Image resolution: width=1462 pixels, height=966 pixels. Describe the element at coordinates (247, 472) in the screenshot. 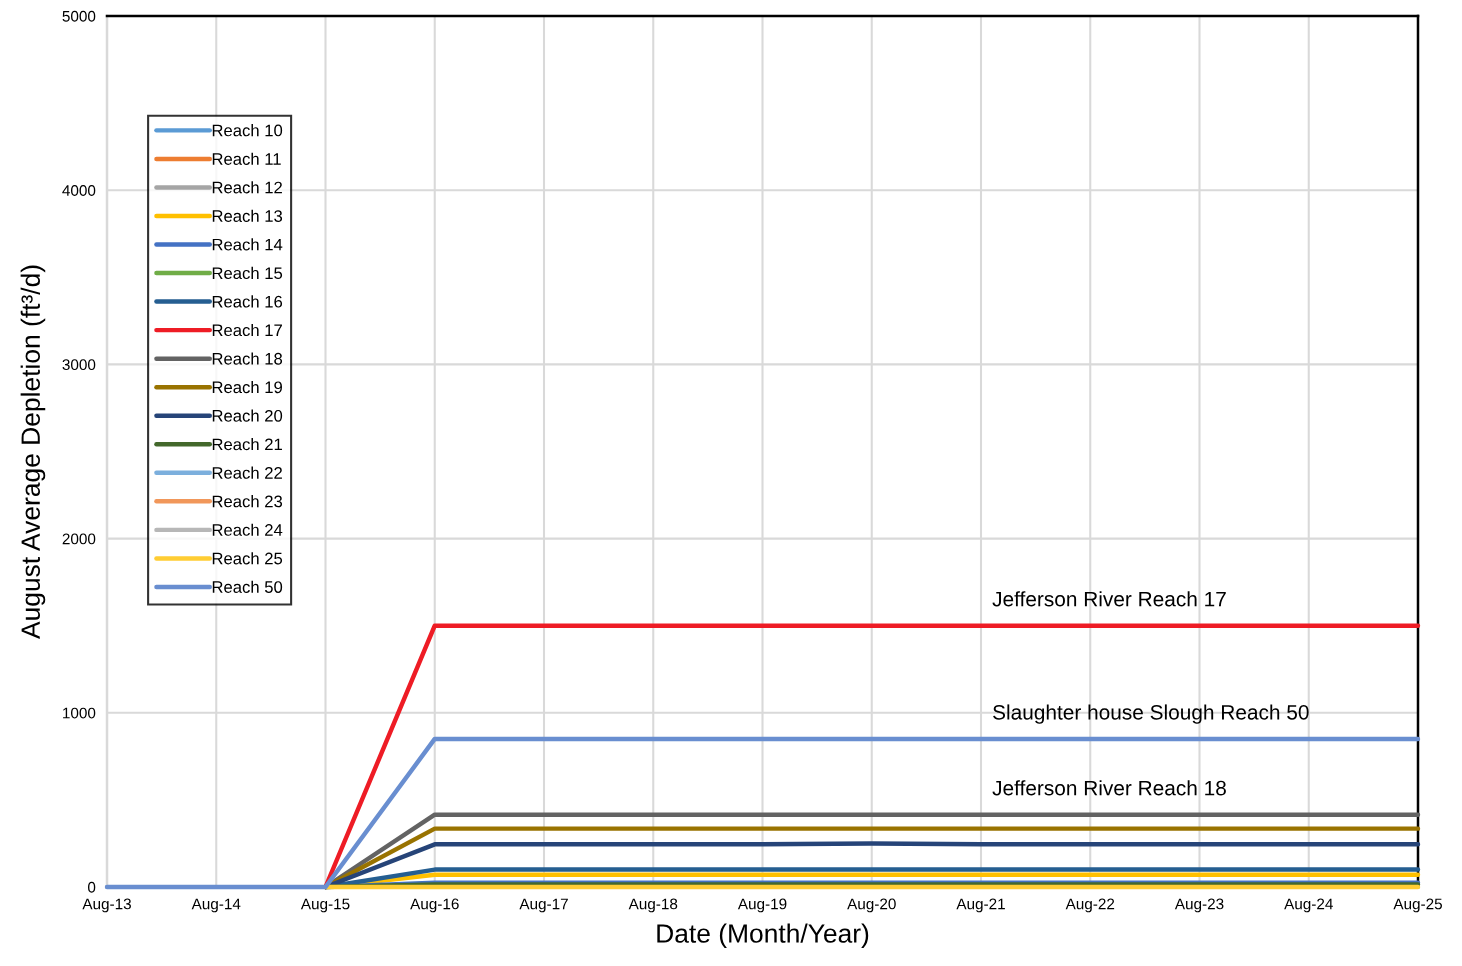

I see `legend-label: Reach 22` at that location.